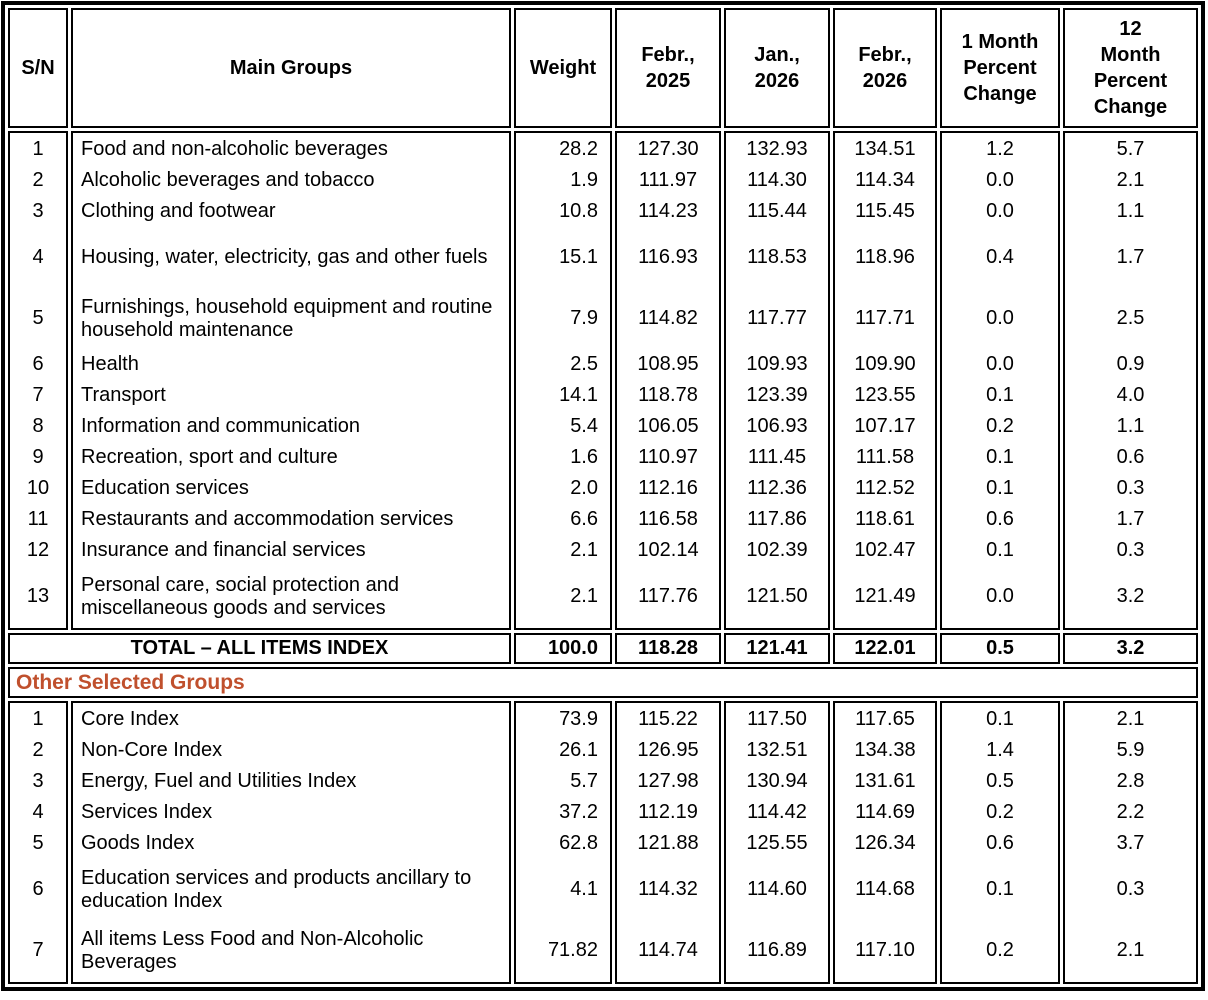 The height and width of the screenshot is (1000, 1208). I want to click on row-value-feb-2026: 114.34, so click(885, 180).